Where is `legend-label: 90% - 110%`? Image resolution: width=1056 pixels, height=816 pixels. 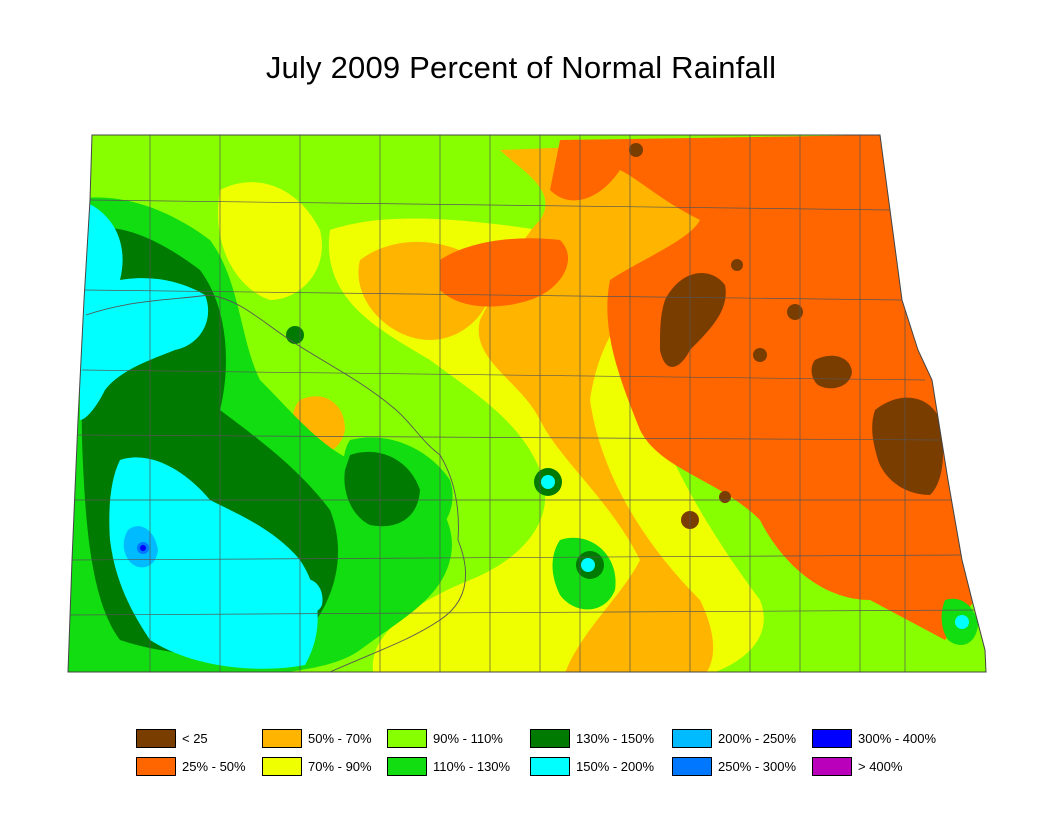
legend-label: 90% - 110% is located at coordinates (468, 738).